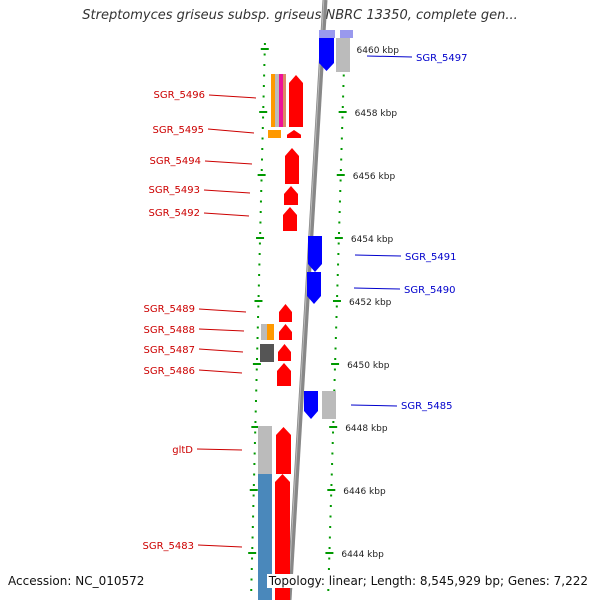 The height and width of the screenshot is (600, 600). I want to click on scale-label: 6452 kbp, so click(370, 303).